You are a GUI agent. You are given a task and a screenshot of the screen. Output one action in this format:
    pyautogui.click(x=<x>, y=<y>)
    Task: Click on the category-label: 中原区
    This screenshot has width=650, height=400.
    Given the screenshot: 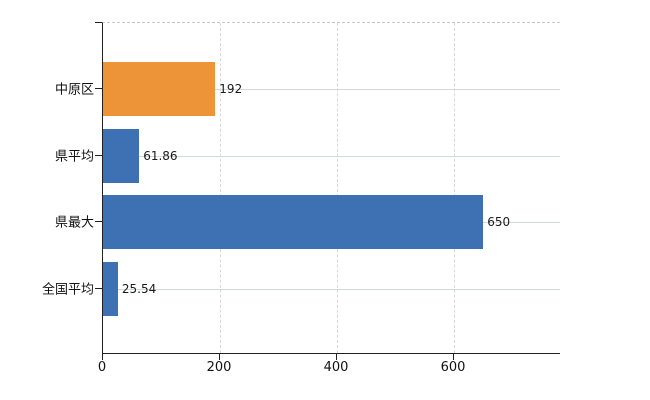 What is the action you would take?
    pyautogui.click(x=74, y=90)
    